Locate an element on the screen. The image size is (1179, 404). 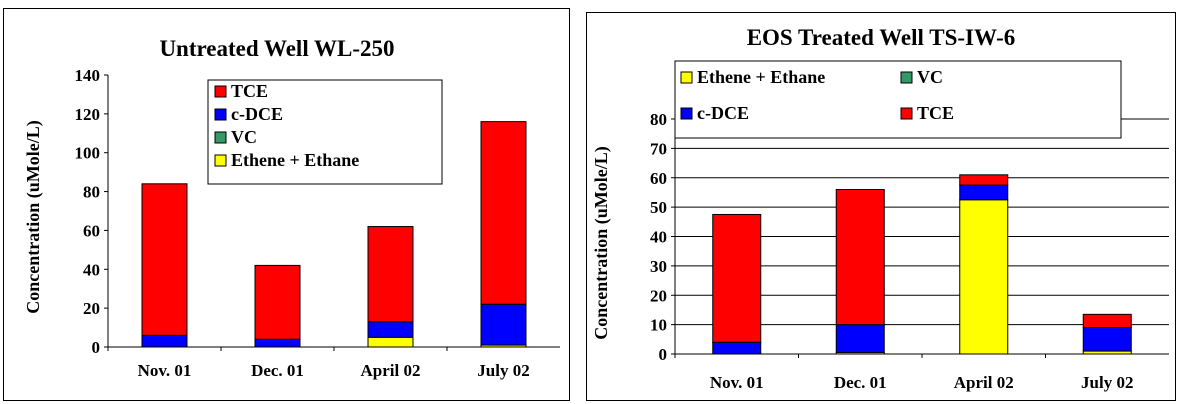
y-tick-label: 50 is located at coordinates (658, 207).